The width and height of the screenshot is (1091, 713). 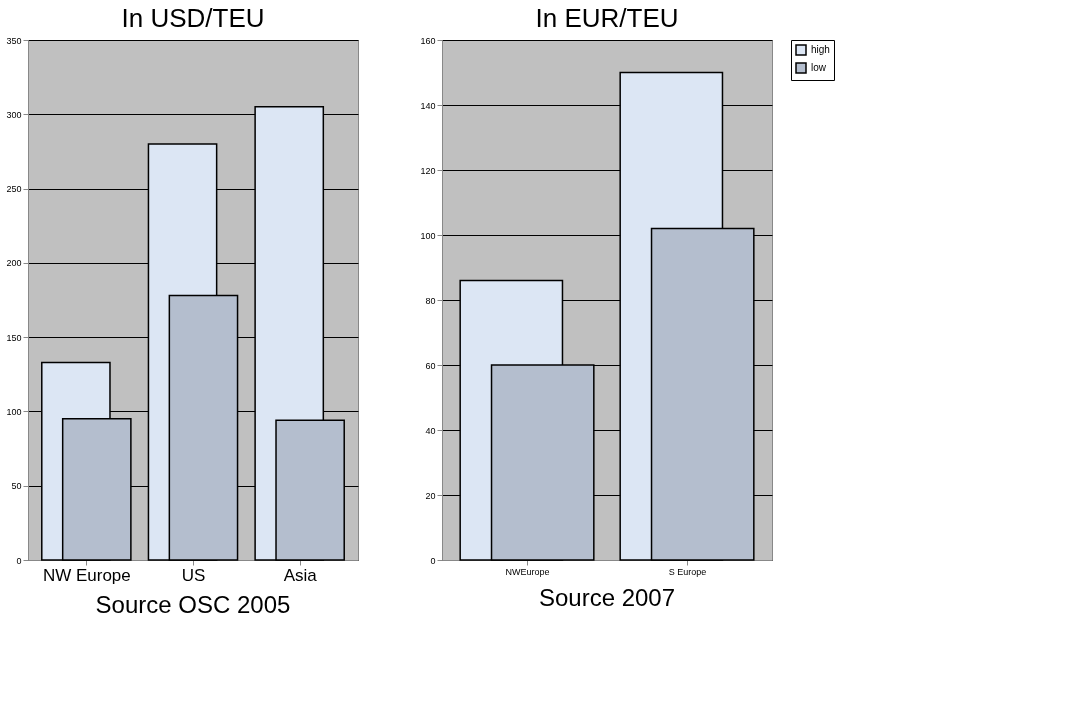 What do you see at coordinates (430, 495) in the screenshot?
I see `y-tick-label: 20` at bounding box center [430, 495].